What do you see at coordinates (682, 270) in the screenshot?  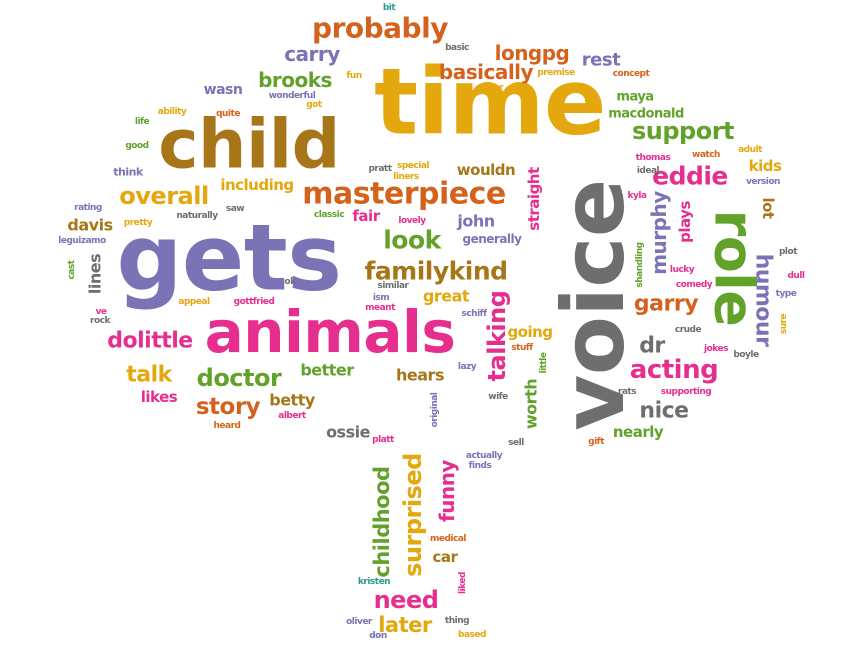 I see `word-lucky: lucky` at bounding box center [682, 270].